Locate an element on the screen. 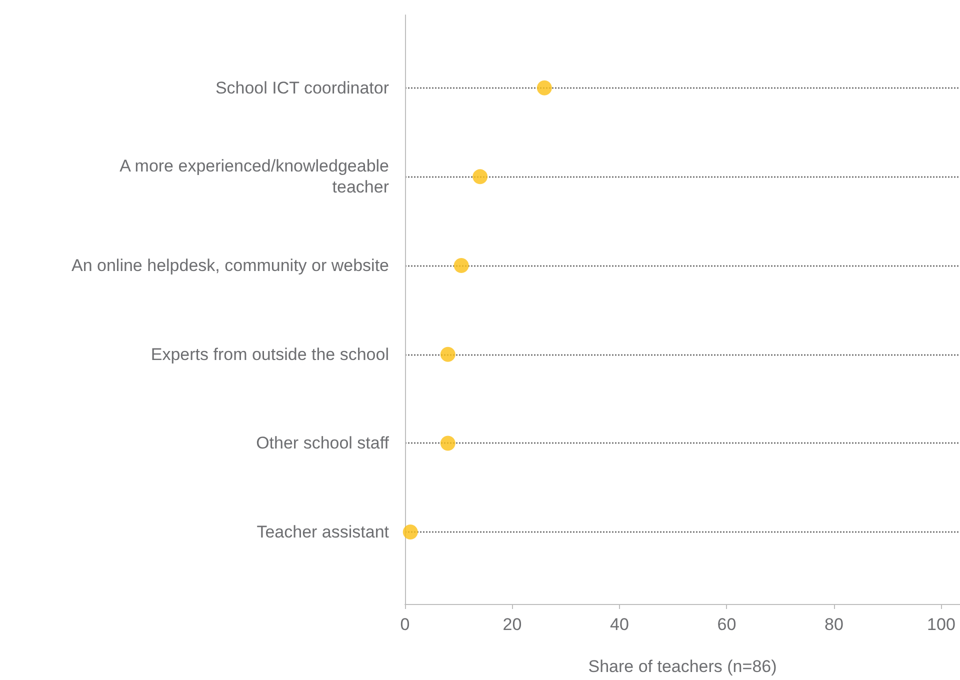 This screenshot has width=960, height=680. y-tick-label: School ICT coordinator is located at coordinates (302, 88).